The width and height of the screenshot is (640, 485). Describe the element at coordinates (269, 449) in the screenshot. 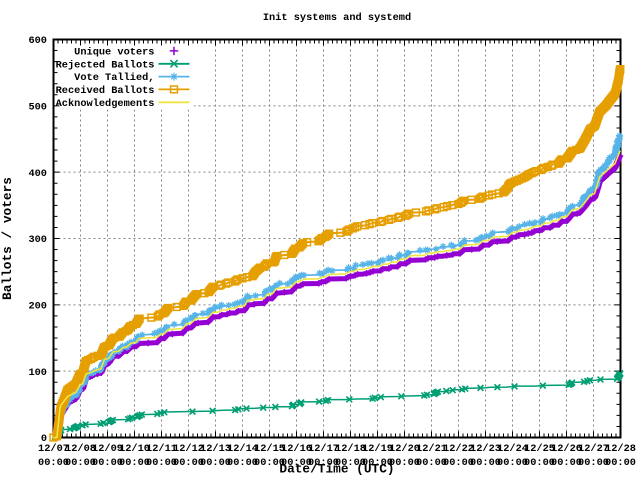

I see `svg-text: 12/15` at that location.